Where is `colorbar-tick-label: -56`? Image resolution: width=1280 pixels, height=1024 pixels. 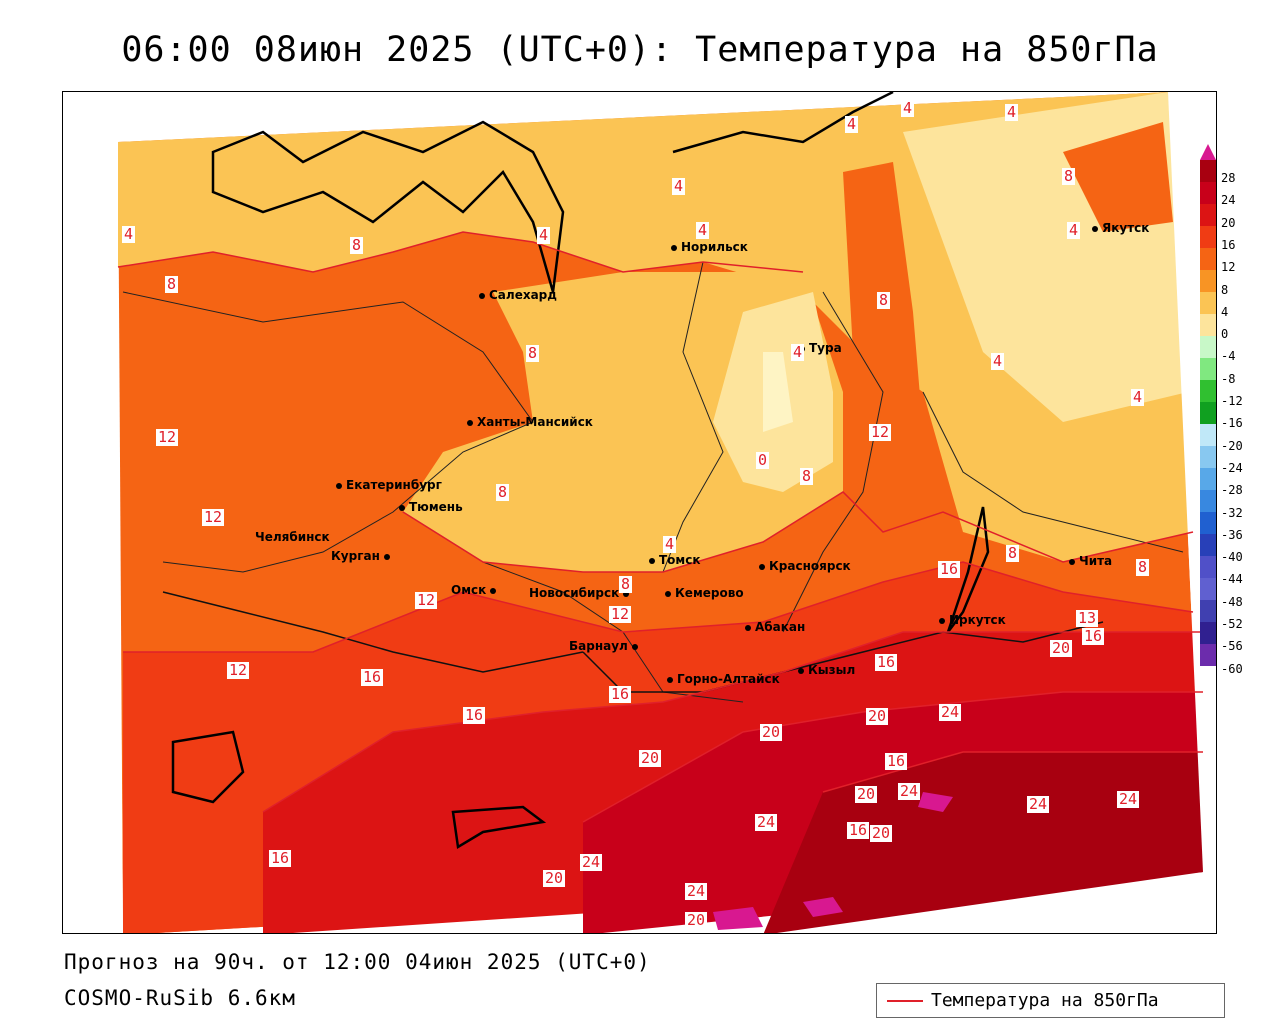 colorbar-tick-label: -56 is located at coordinates (1232, 646).